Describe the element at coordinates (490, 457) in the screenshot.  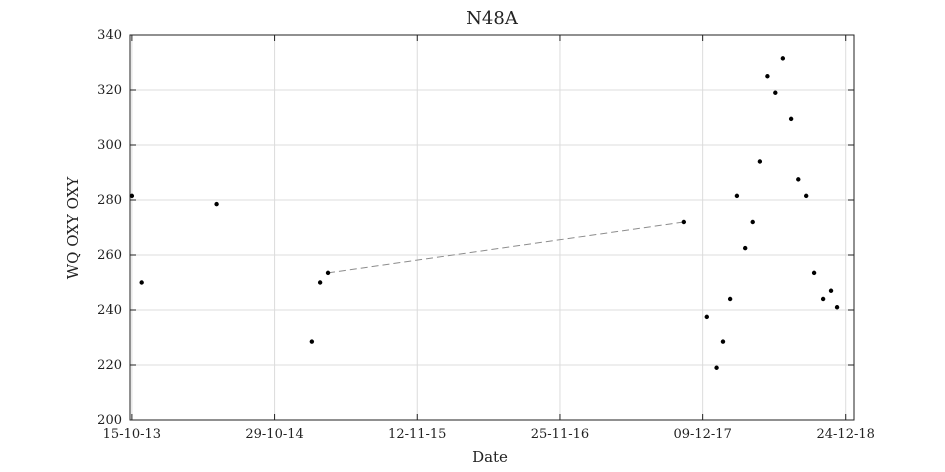
I see `x-axis-label: Date` at that location.